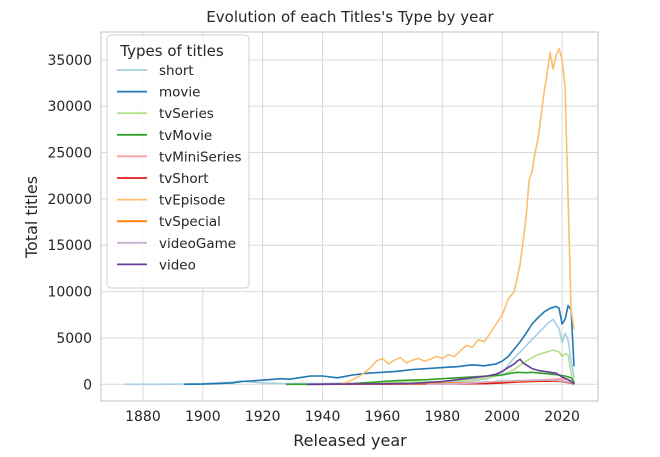 Image resolution: width=660 pixels, height=457 pixels. Describe the element at coordinates (350, 17) in the screenshot. I see `chart-title: Evolution of each Titles's Type by year` at that location.